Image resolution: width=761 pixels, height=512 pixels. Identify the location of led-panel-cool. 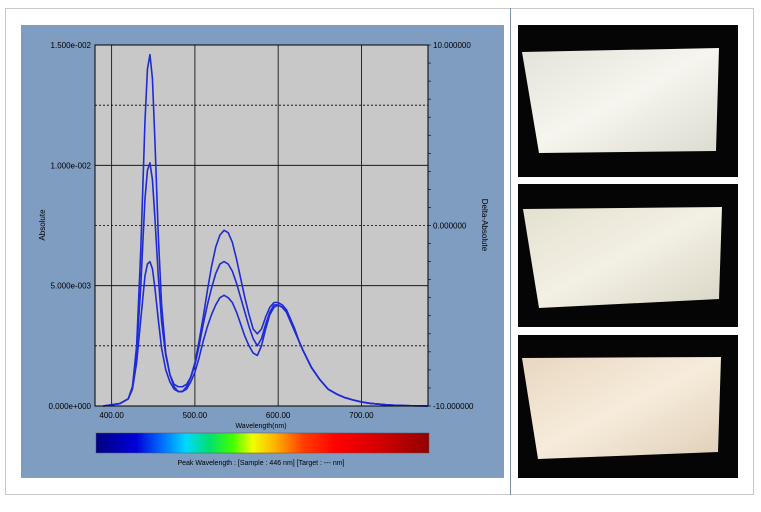
(620, 100).